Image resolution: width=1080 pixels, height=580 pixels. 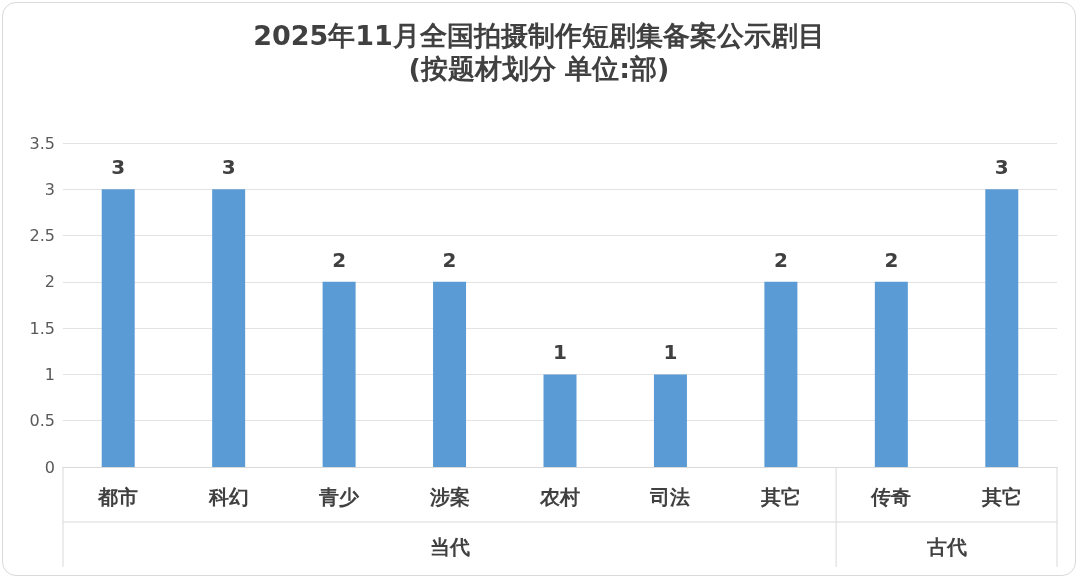 What do you see at coordinates (946, 547) in the screenshot?
I see `text: 古代` at bounding box center [946, 547].